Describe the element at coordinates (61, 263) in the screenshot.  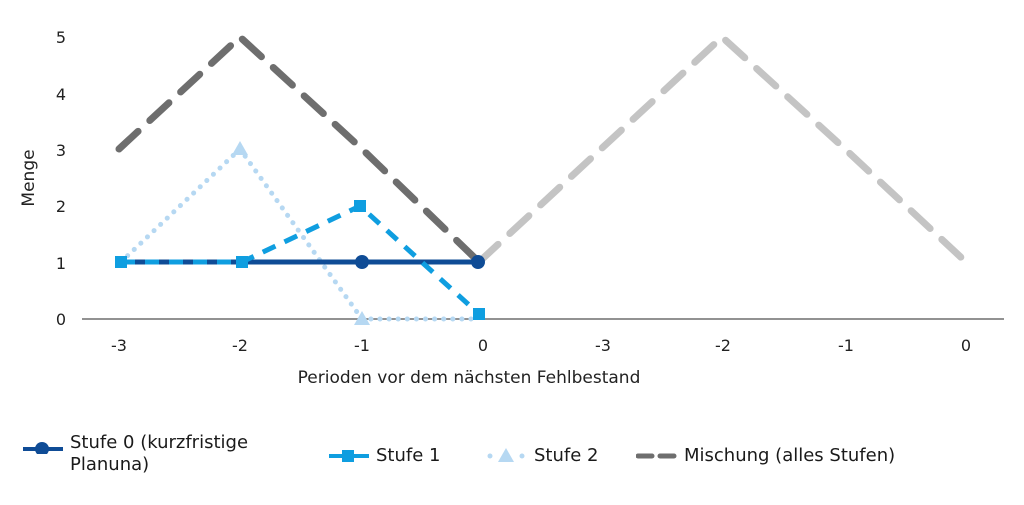
I see `y-tick: 1` at that location.